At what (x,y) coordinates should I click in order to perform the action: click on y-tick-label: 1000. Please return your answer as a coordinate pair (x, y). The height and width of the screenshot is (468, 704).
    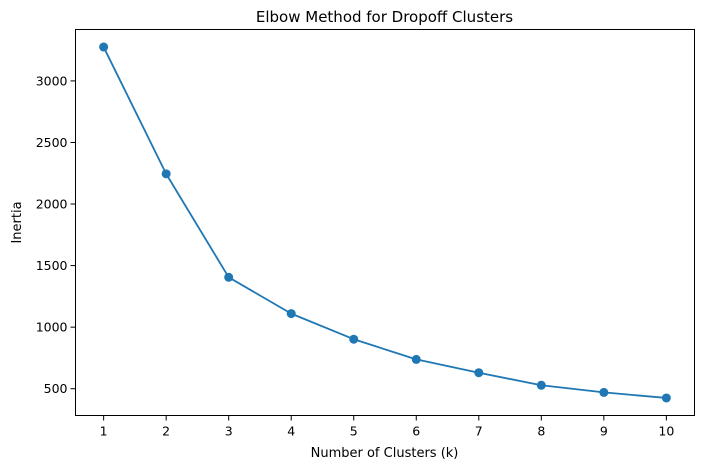
    Looking at the image, I should click on (52, 327).